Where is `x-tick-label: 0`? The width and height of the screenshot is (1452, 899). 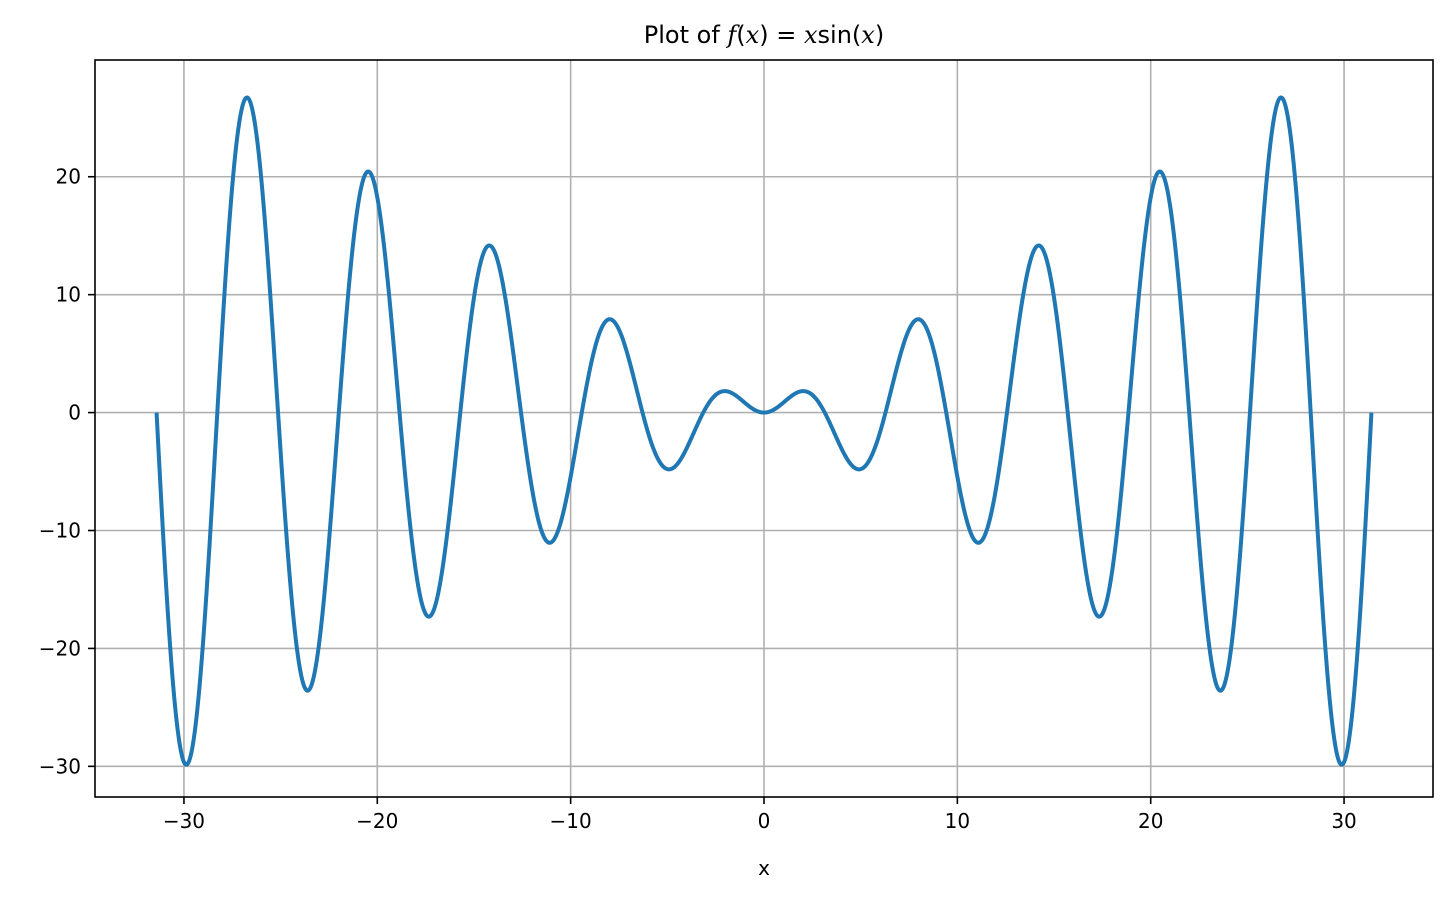
x-tick-label: 0 is located at coordinates (764, 821).